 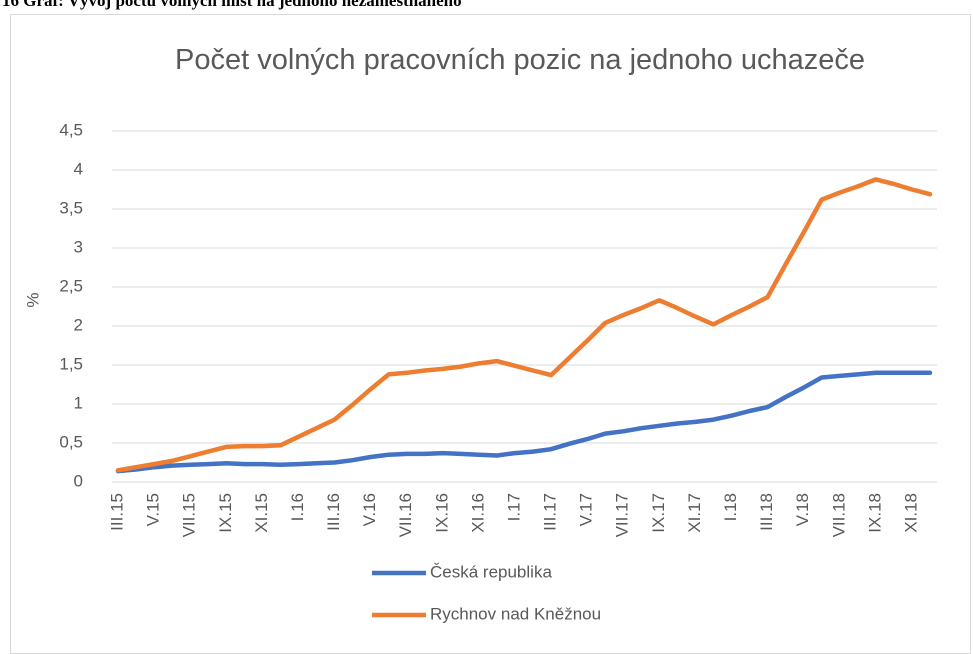 What do you see at coordinates (694, 513) in the screenshot?
I see `x-tick-label: XI.17` at bounding box center [694, 513].